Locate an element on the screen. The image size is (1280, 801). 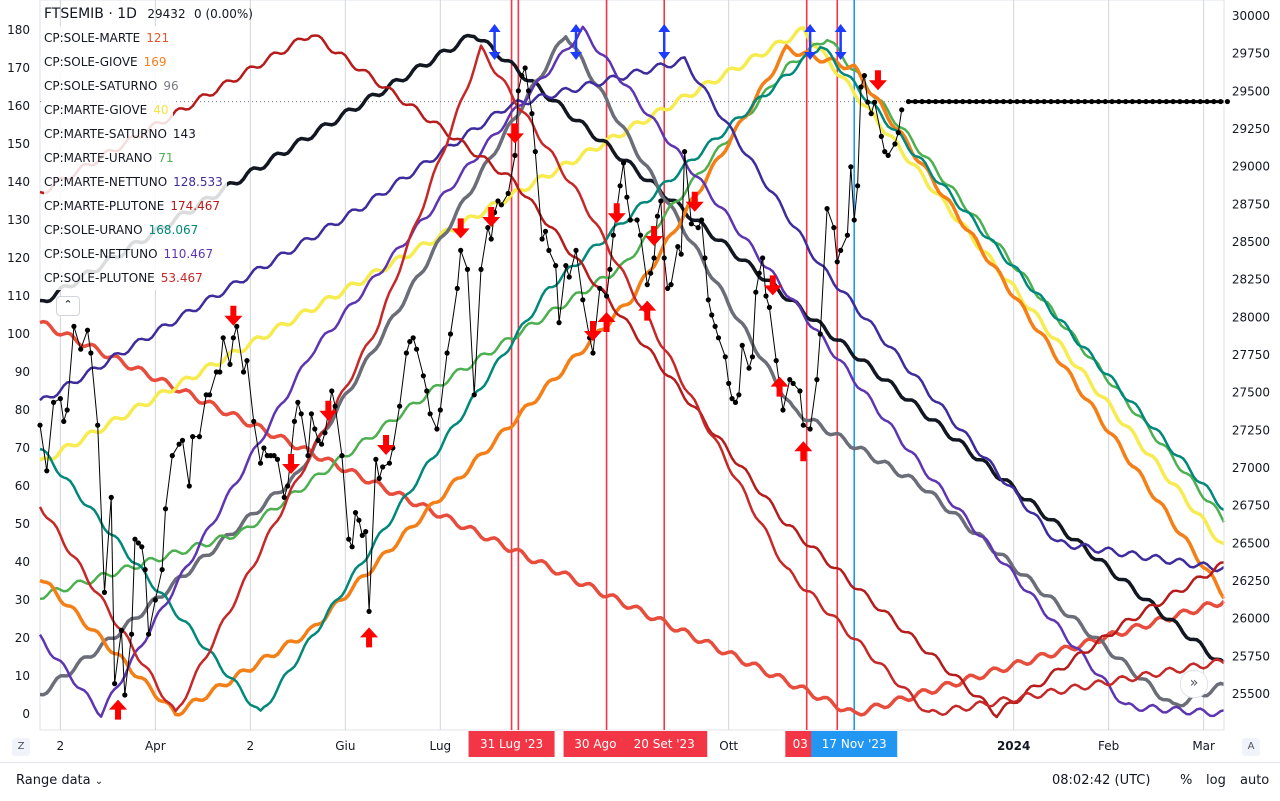
right-axis-tick: 29500 is located at coordinates (1251, 91).